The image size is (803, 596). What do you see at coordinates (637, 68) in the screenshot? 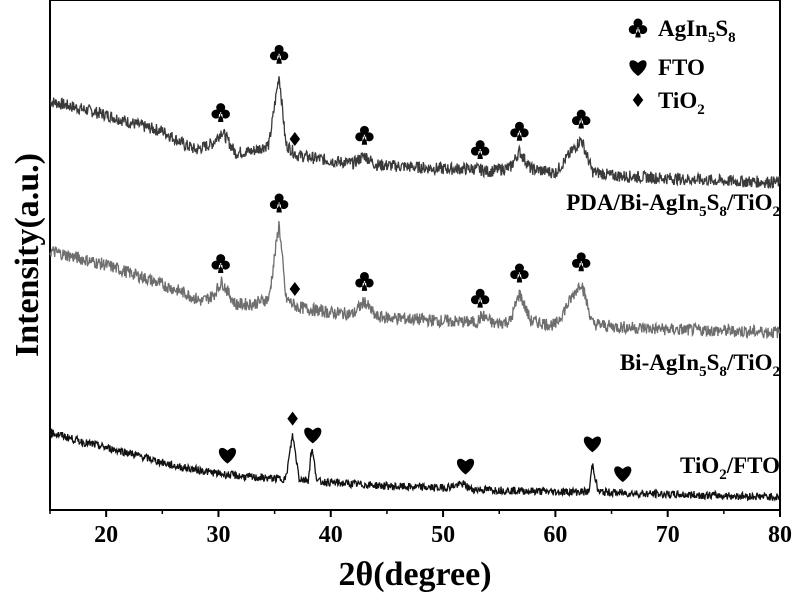
I see `legend-symbol-heart` at bounding box center [637, 68].